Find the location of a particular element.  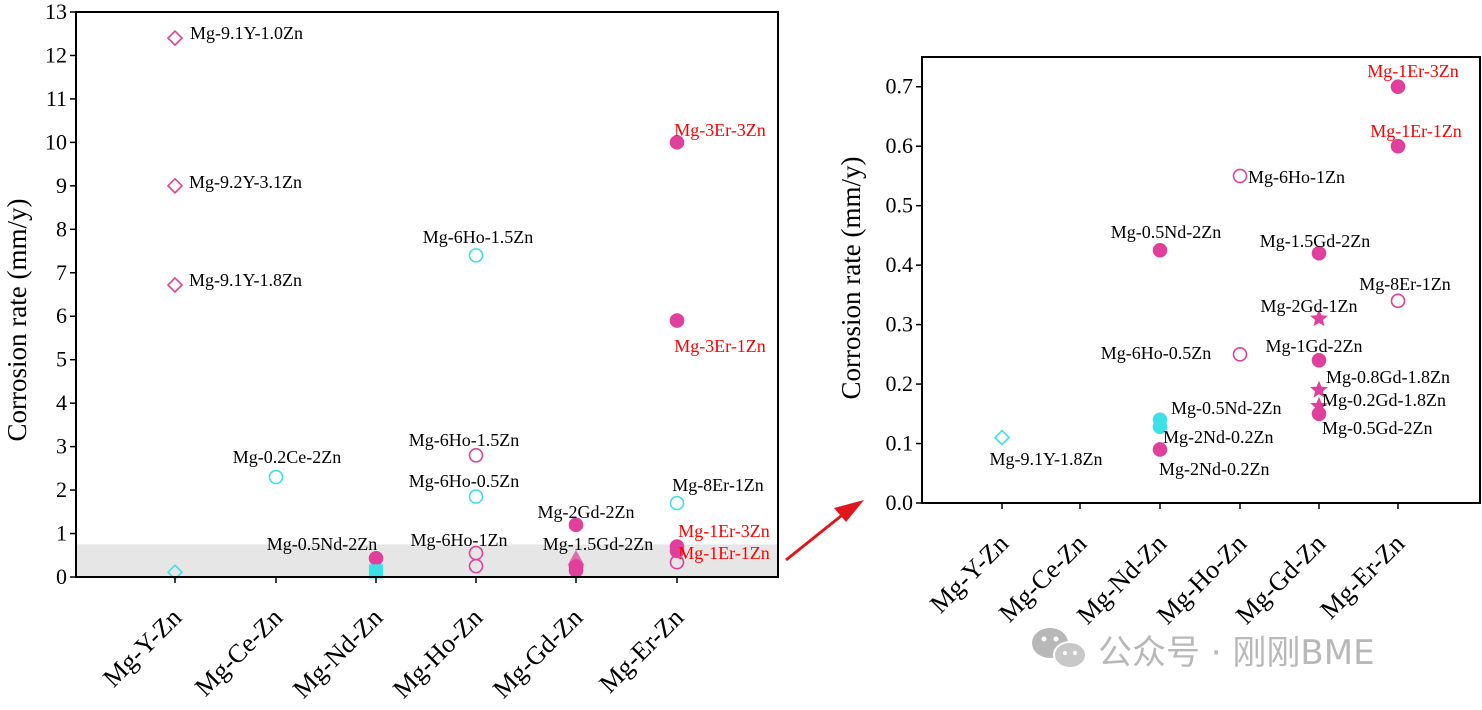

data-label: Mg-9.1Y-1.8Zn is located at coordinates (1046, 459).